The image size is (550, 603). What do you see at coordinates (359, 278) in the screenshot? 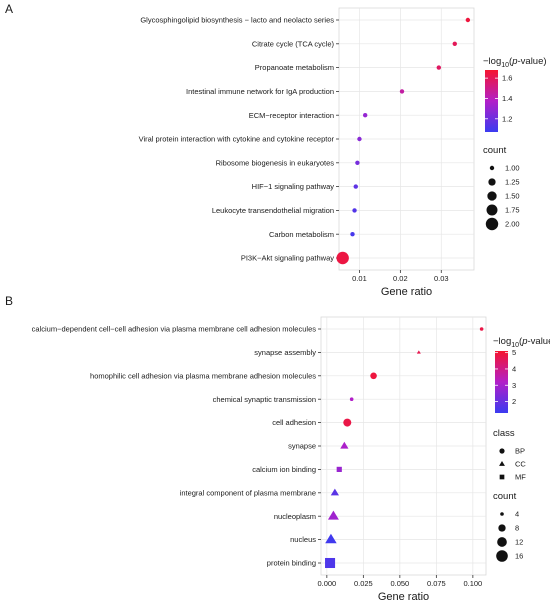
I see `x-tick-label: 0.01` at bounding box center [359, 278].